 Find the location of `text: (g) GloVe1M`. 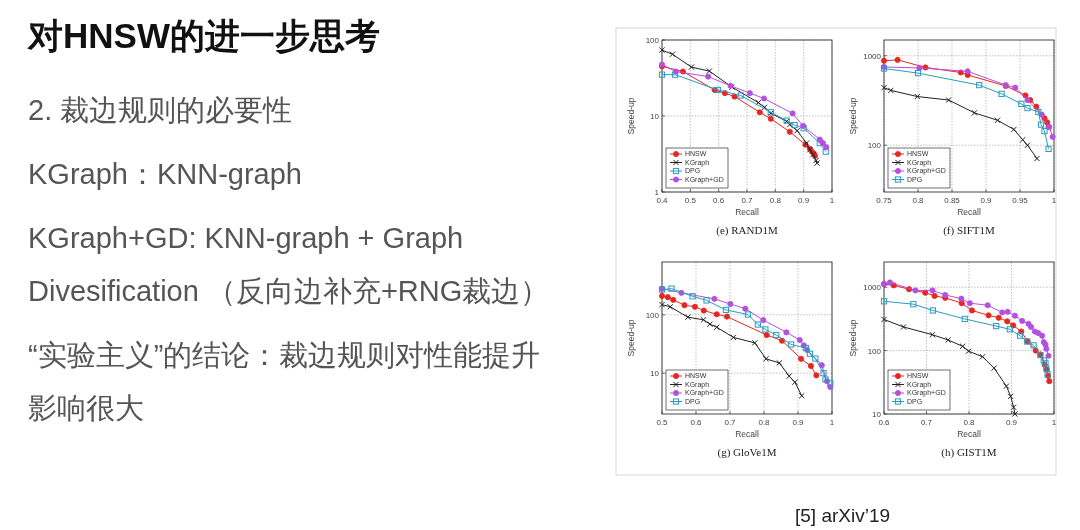

text: (g) GloVe1M is located at coordinates (747, 452).